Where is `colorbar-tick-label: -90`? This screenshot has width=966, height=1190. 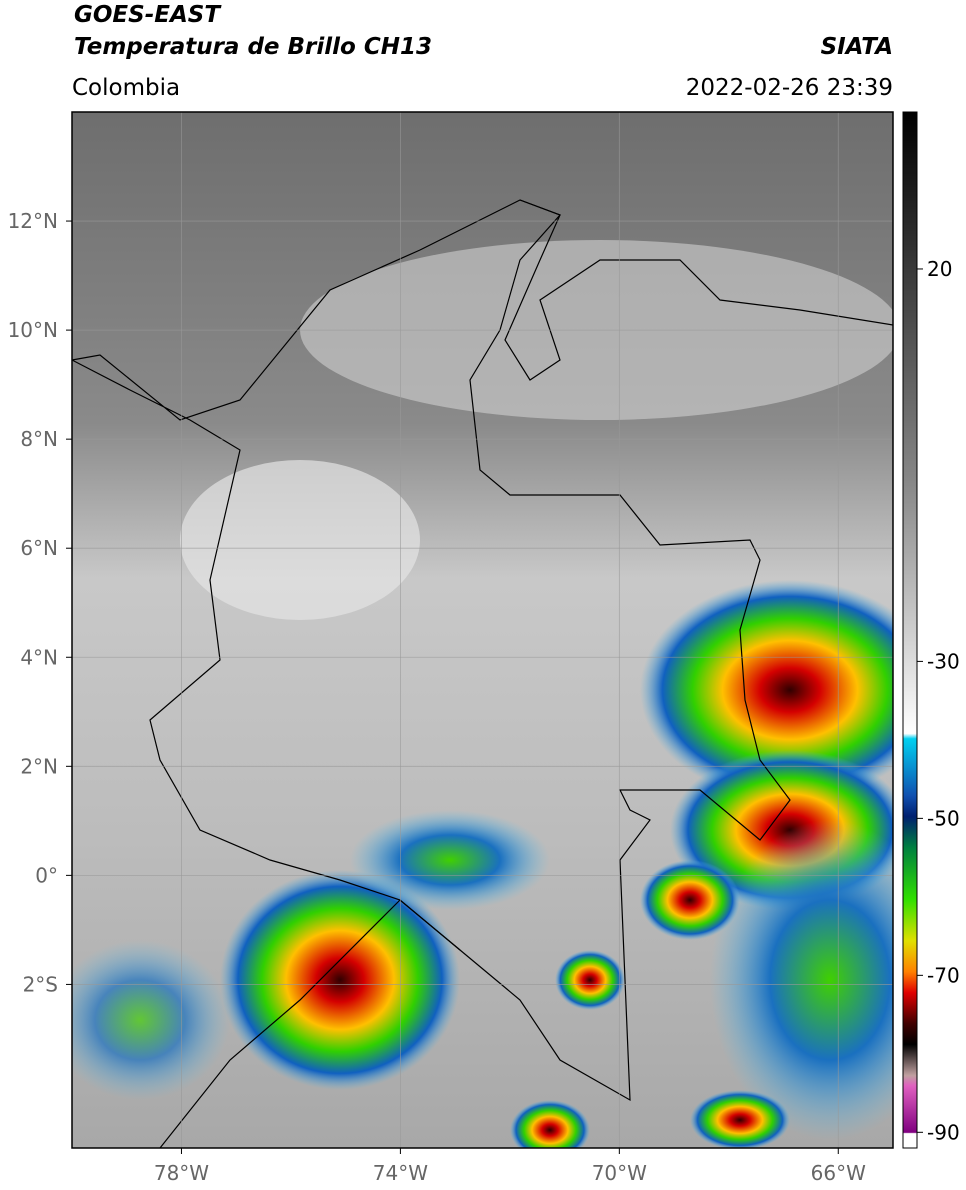 colorbar-tick-label: -90 is located at coordinates (943, 1132).